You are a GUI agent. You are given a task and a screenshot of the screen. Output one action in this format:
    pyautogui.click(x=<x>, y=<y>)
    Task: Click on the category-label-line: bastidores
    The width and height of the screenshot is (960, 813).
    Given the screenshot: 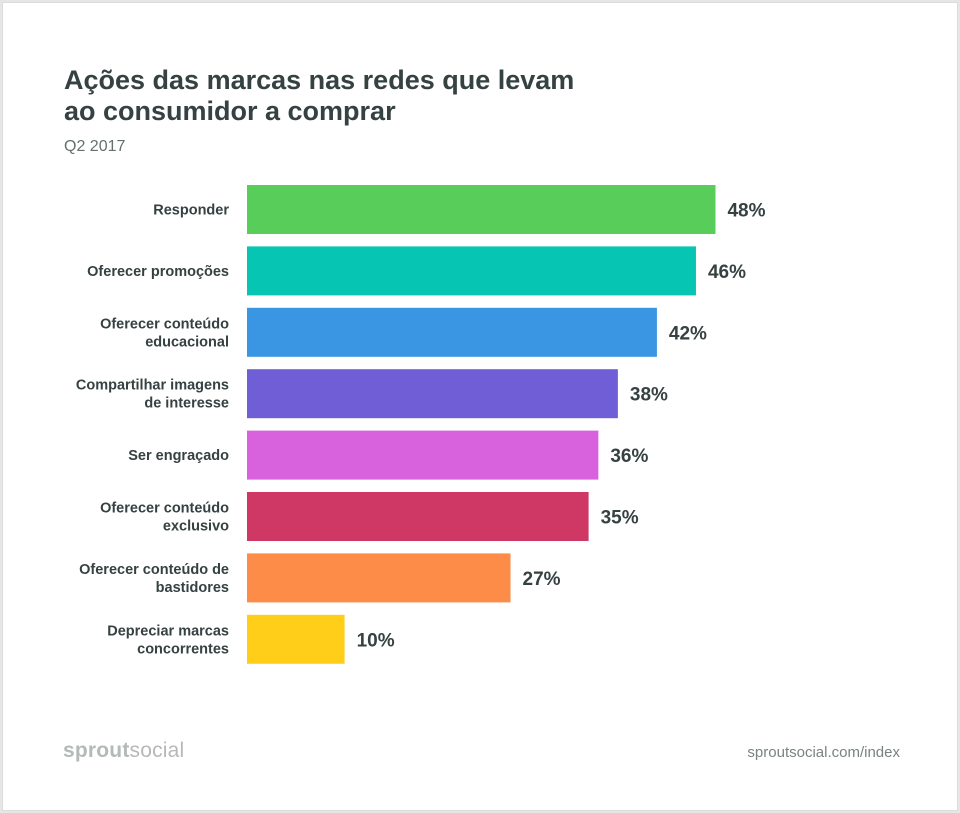 What is the action you would take?
    pyautogui.click(x=192, y=588)
    